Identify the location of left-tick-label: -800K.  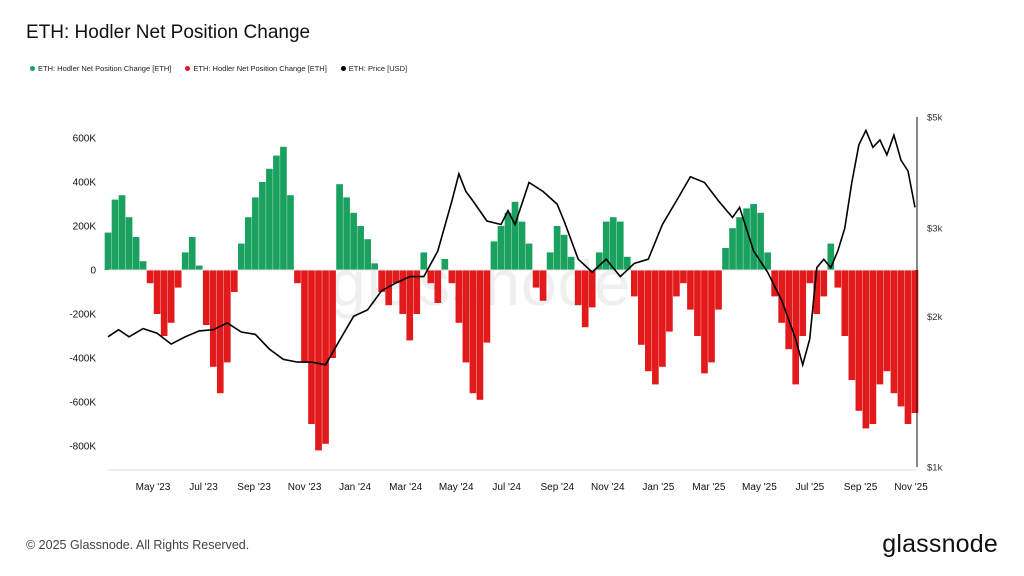
(82, 447).